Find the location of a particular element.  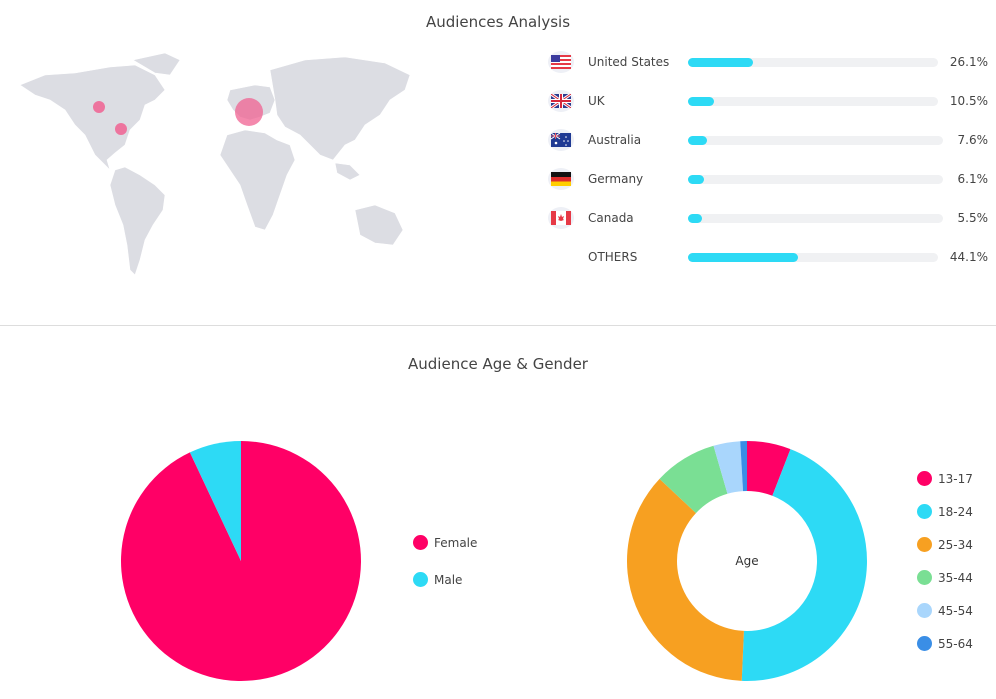

country-name: Australia is located at coordinates (615, 140).